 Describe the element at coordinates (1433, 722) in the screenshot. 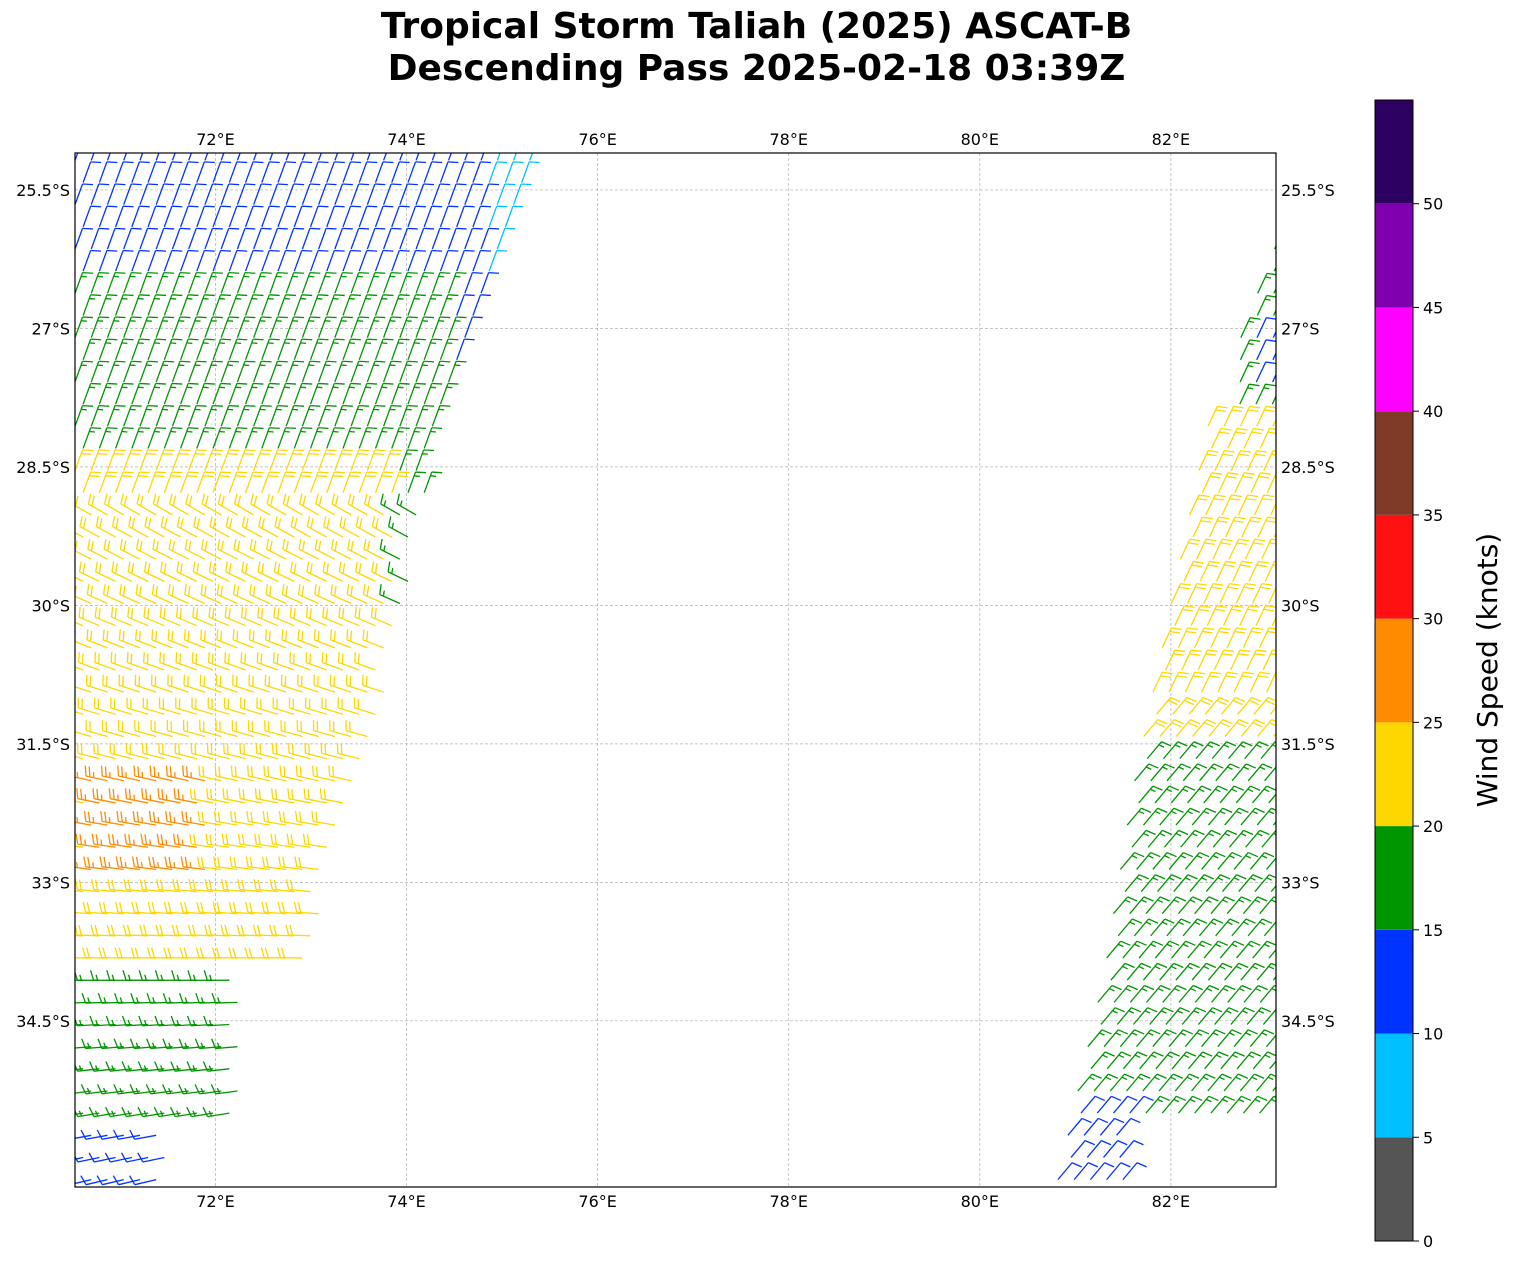

I see `colorbar-tick-label: 25` at that location.